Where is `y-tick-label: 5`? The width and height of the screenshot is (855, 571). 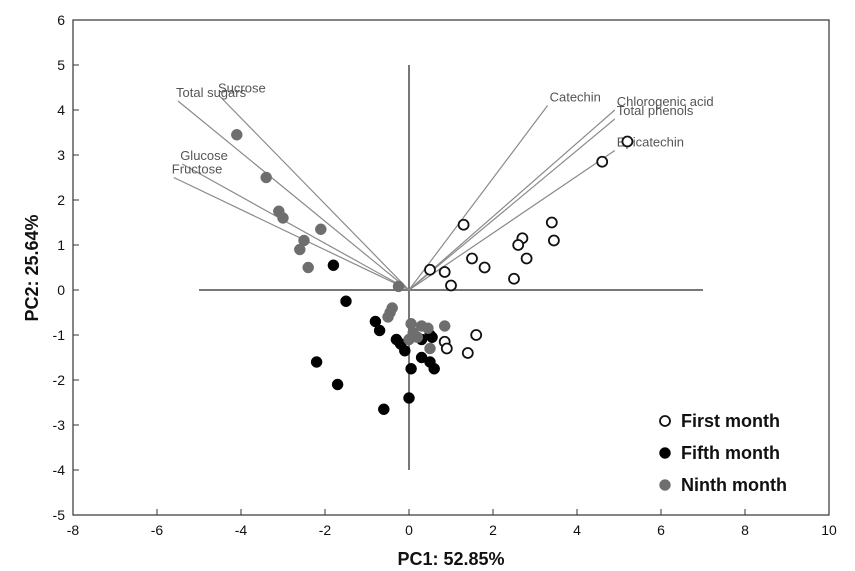 y-tick-label: 5 is located at coordinates (61, 65).